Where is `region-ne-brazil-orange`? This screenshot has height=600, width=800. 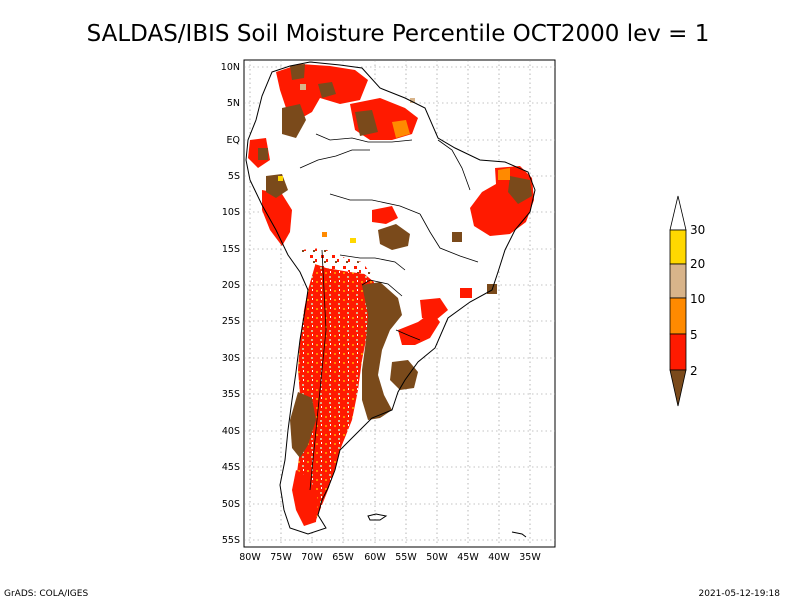 region-ne-brazil-orange is located at coordinates (504, 174).